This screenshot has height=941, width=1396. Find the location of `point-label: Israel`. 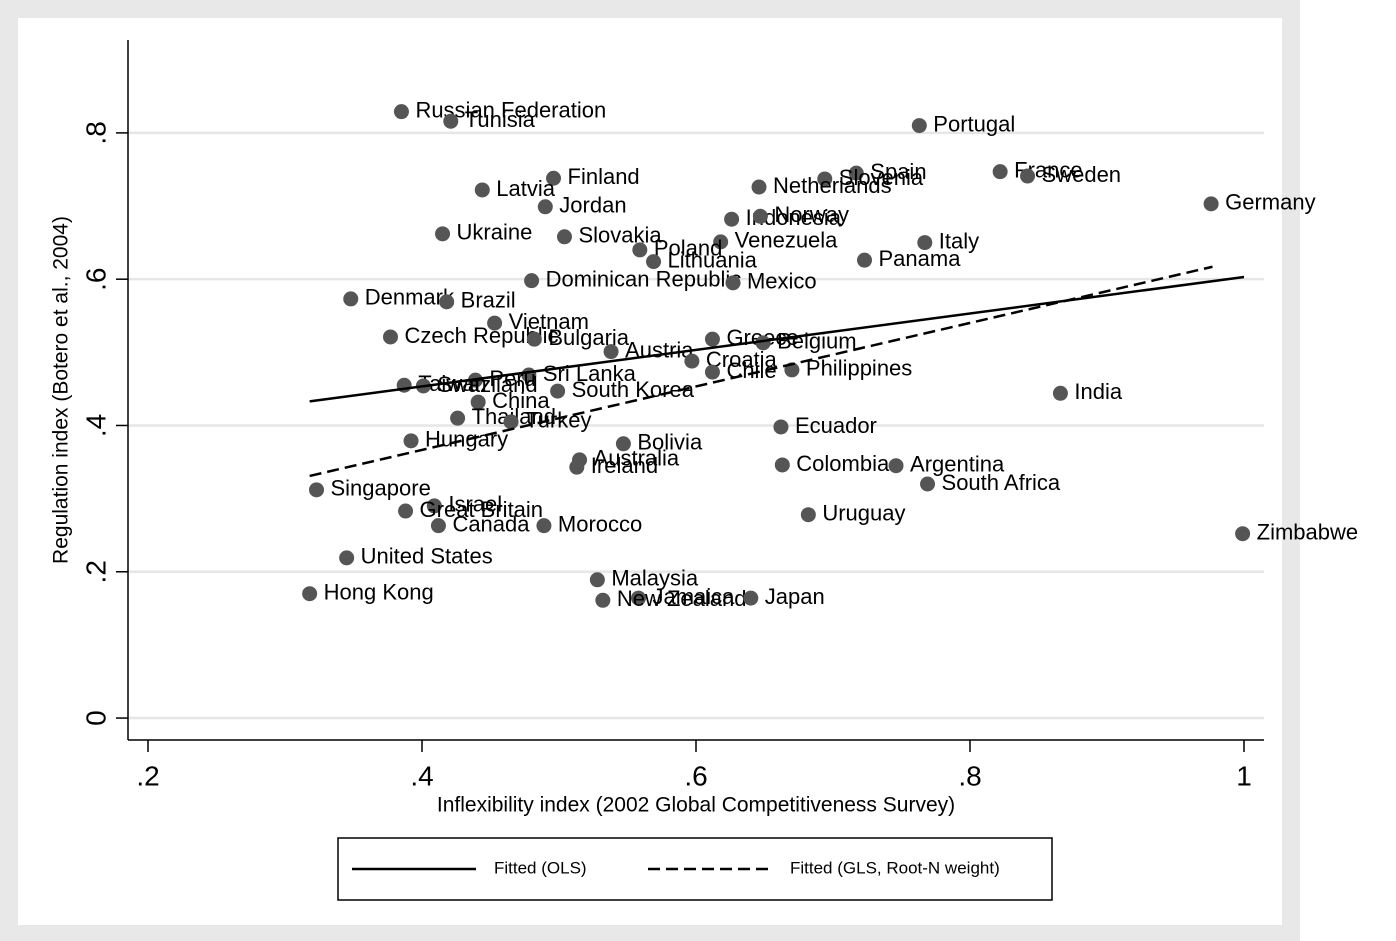

point-label: Israel is located at coordinates (475, 504).